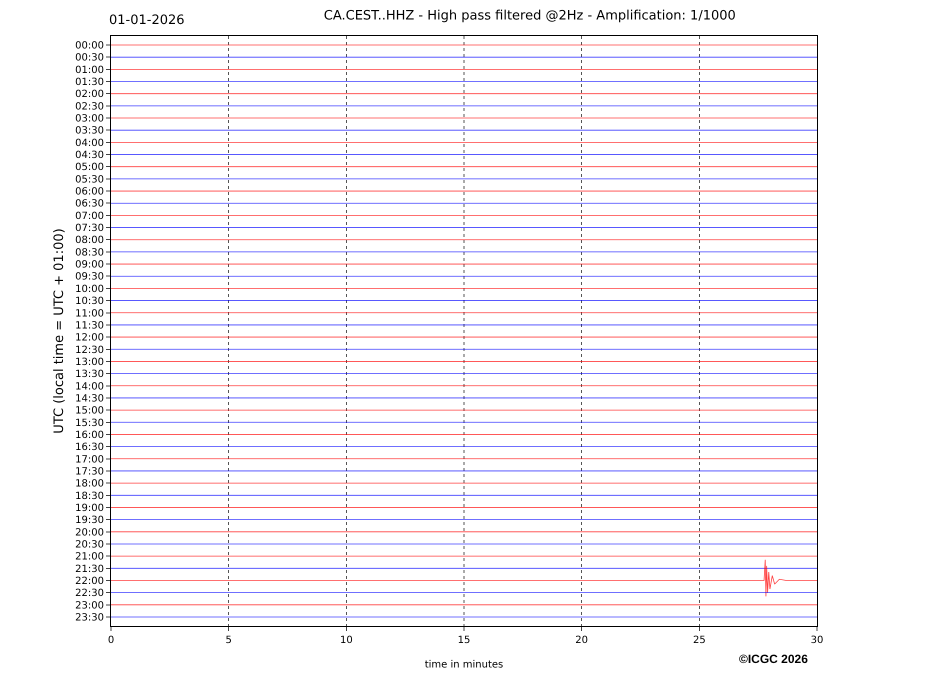 The width and height of the screenshot is (927, 696). Describe the element at coordinates (89, 557) in the screenshot. I see `y-tick-label: 21:00` at that location.